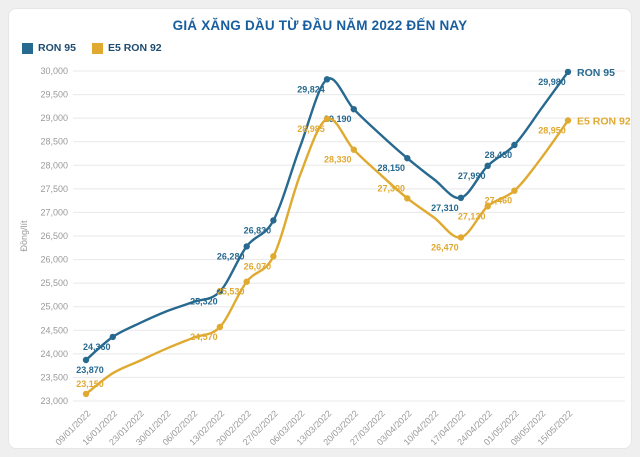 The height and width of the screenshot is (457, 640). What do you see at coordinates (90, 384) in the screenshot?
I see `data-point-label-e5-ron-92: 23,150` at bounding box center [90, 384].